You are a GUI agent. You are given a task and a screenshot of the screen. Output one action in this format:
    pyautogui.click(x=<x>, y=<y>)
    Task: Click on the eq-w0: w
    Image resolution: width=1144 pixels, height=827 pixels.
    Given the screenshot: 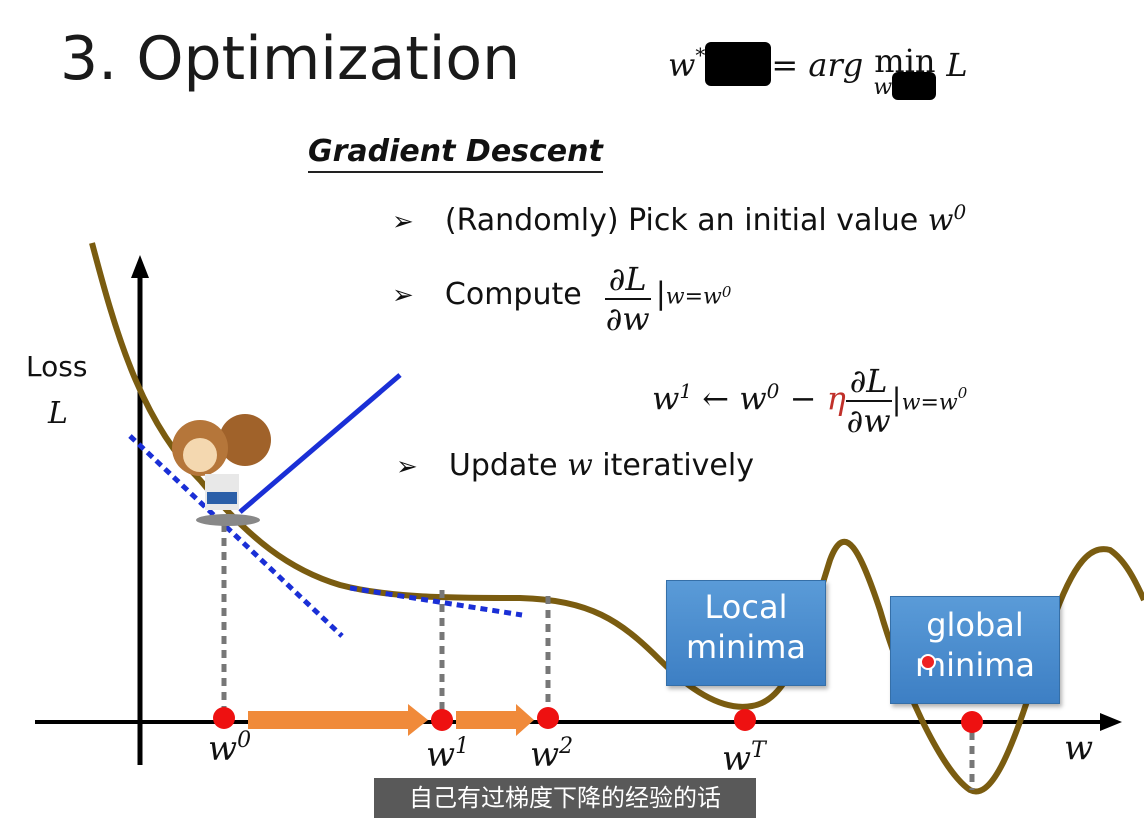 What is the action you would take?
    pyautogui.click(x=753, y=398)
    